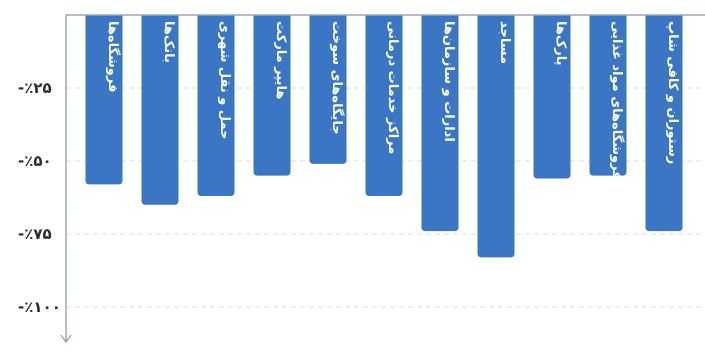 The image size is (705, 351). Describe the element at coordinates (672, 92) in the screenshot. I see `bar-label: رستوران و کافی شاپ` at that location.